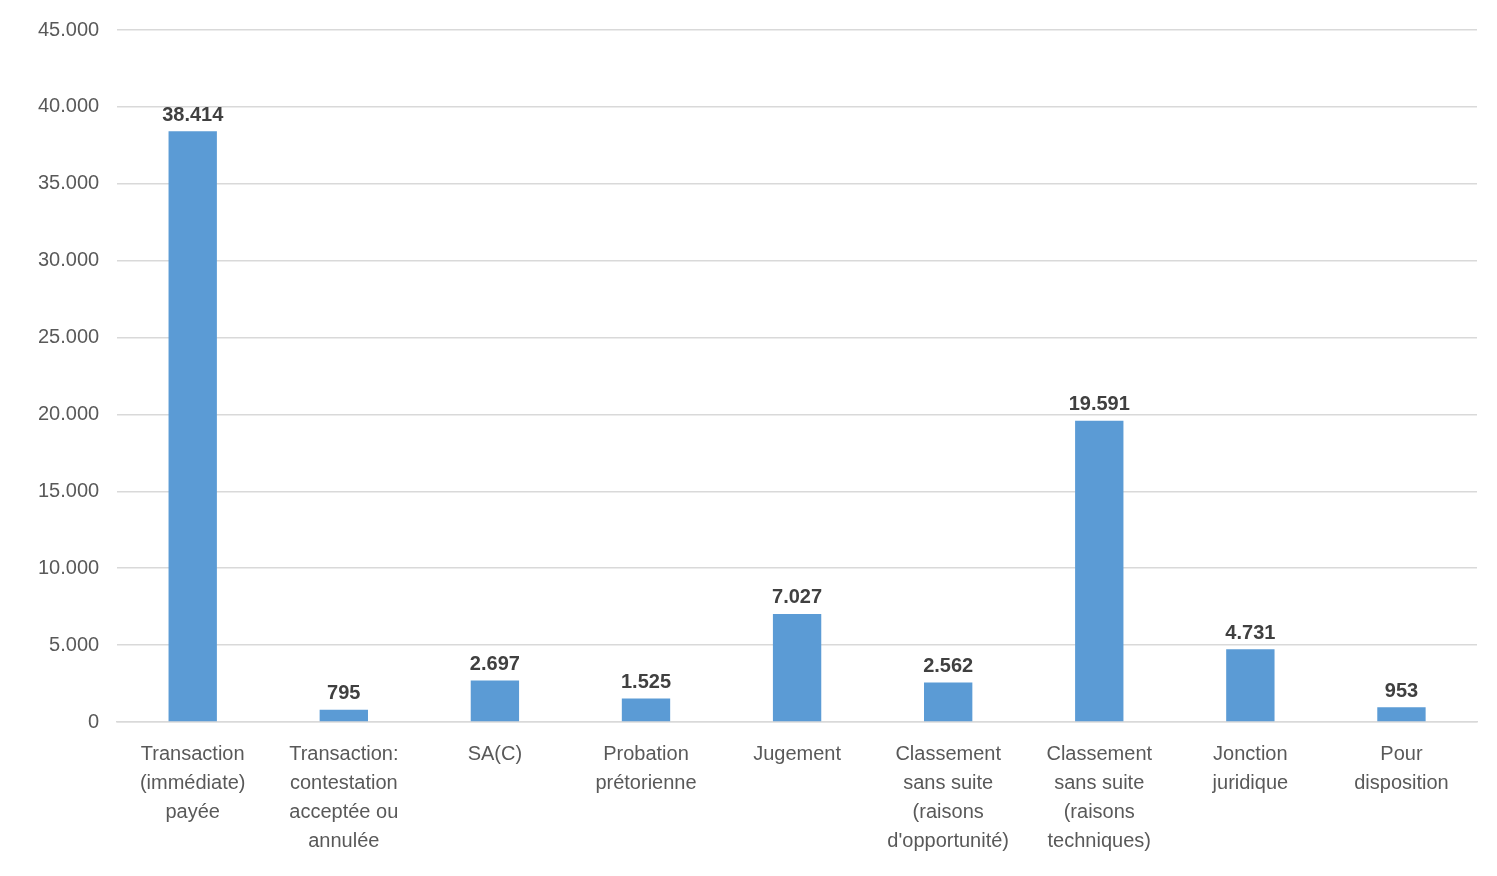 The height and width of the screenshot is (876, 1497). I want to click on y-tick-label: 15.000, so click(69, 489).